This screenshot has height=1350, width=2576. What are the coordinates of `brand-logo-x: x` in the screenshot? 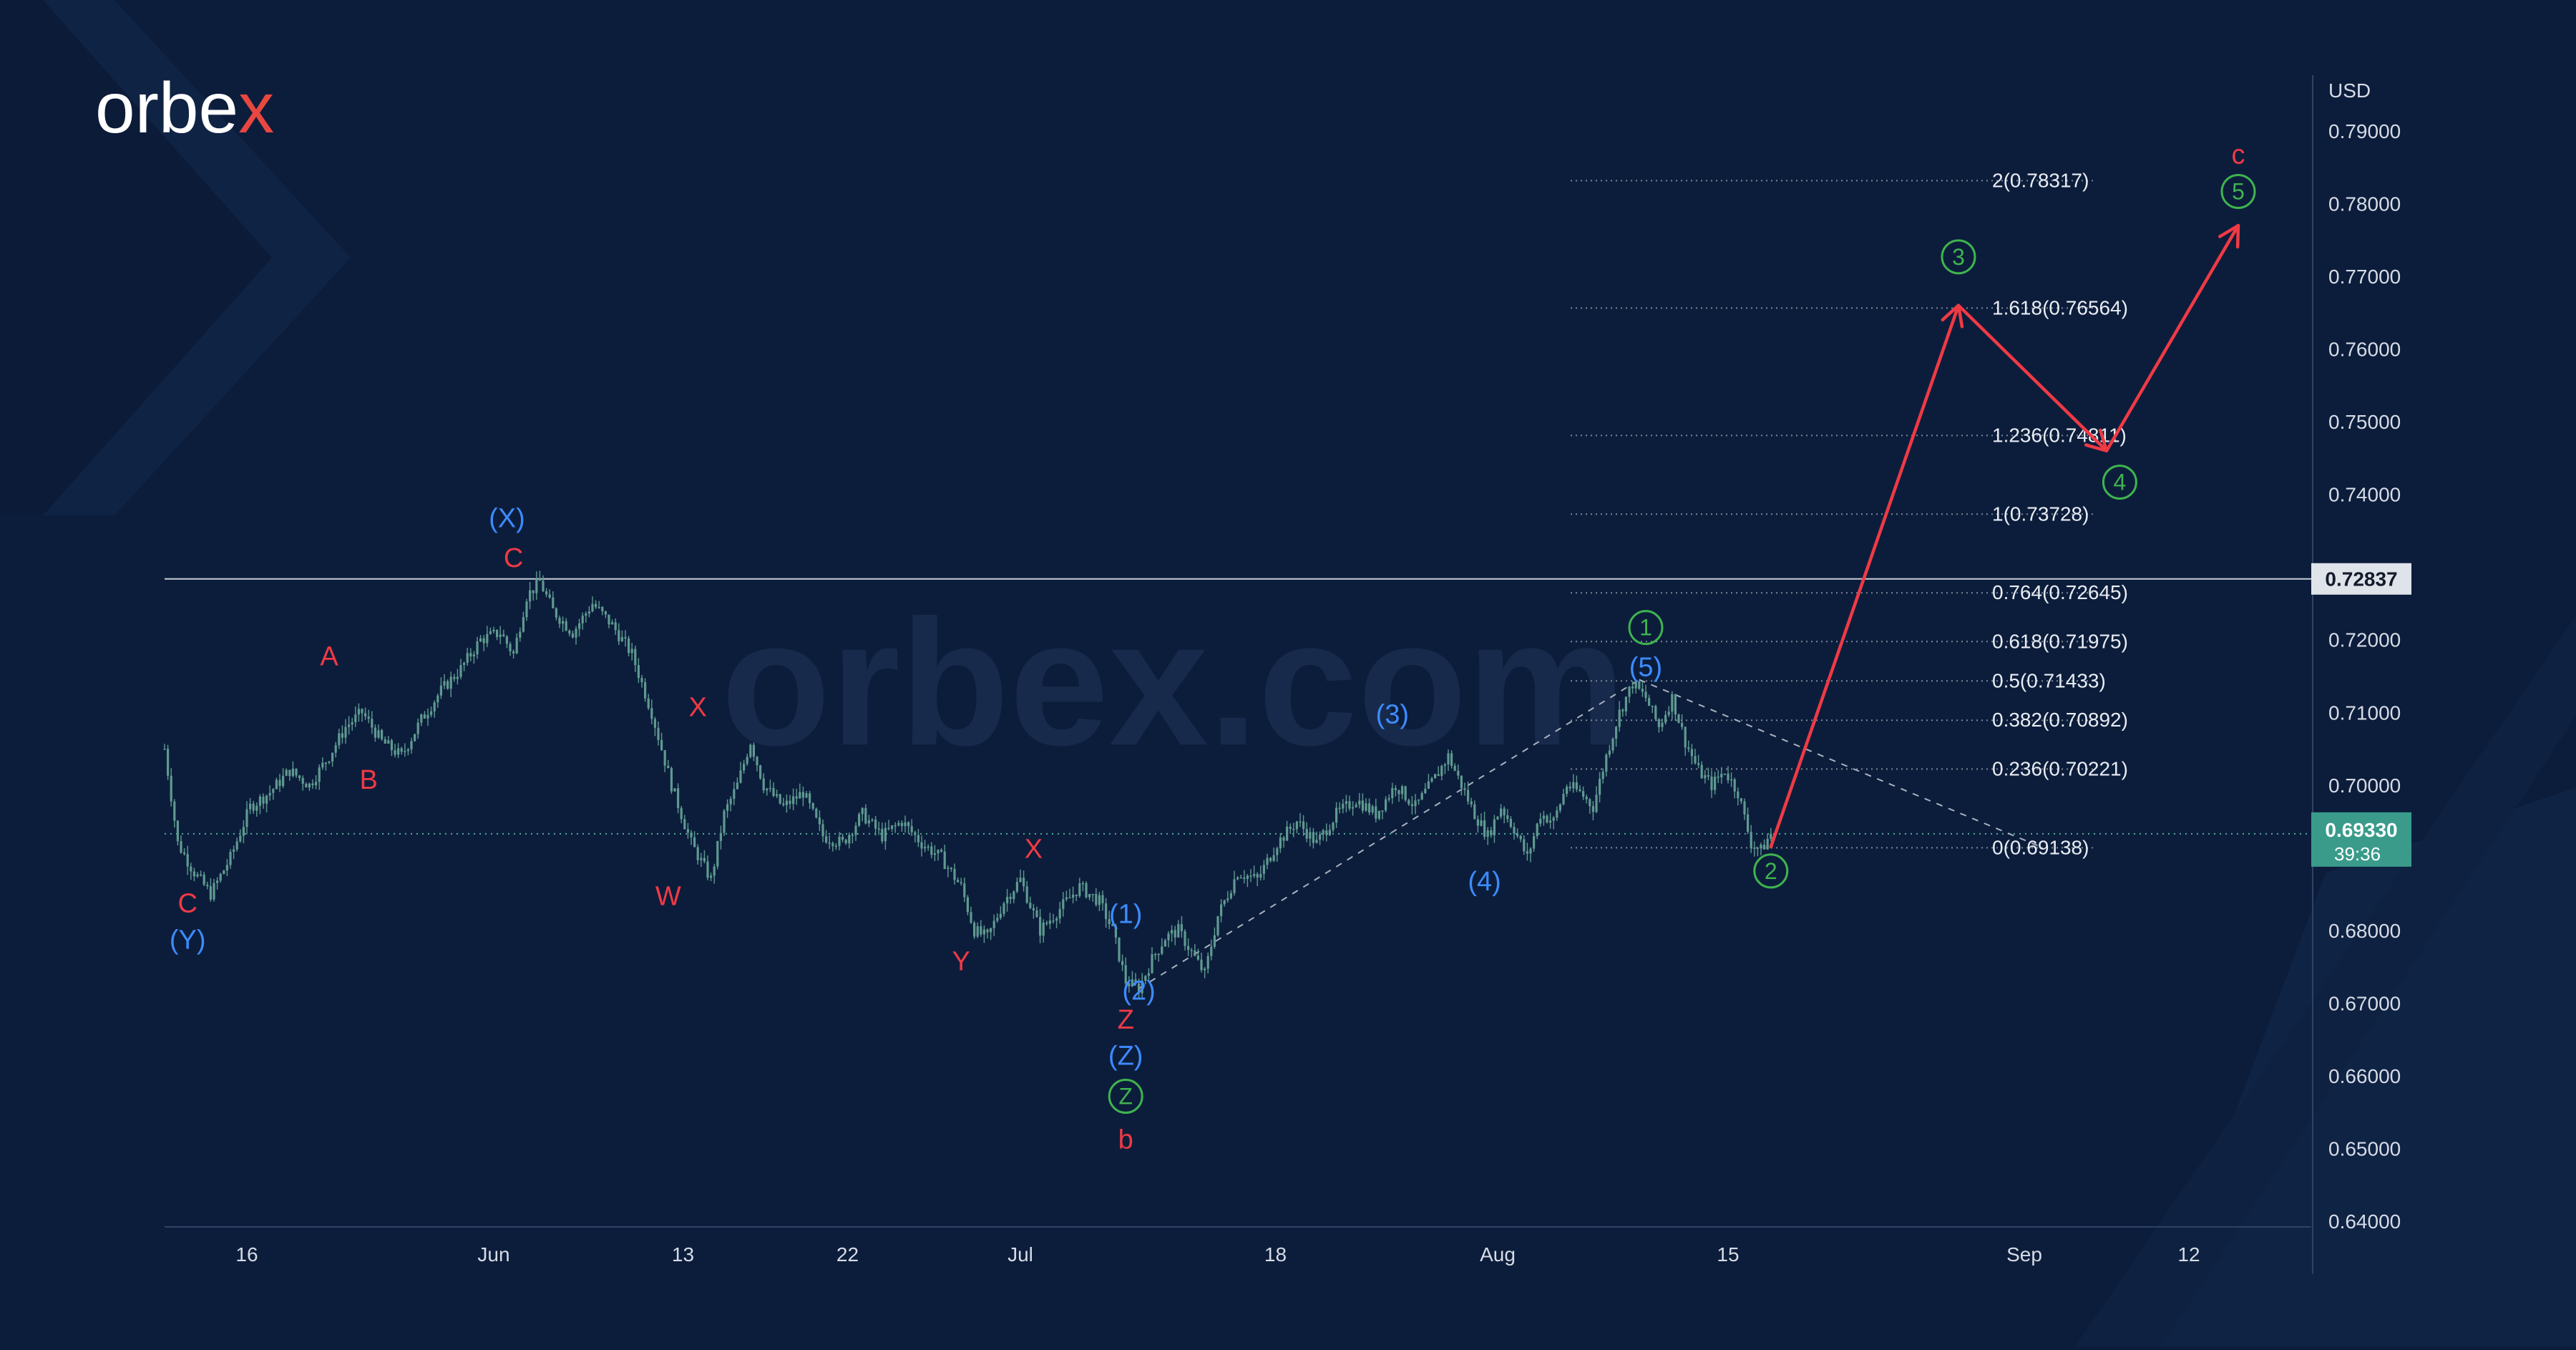 It's located at (256, 108).